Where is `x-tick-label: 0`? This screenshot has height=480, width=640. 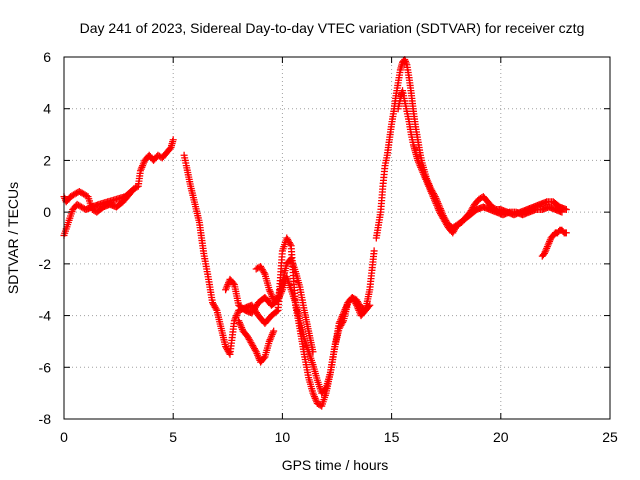 x-tick-label: 0 is located at coordinates (64, 437).